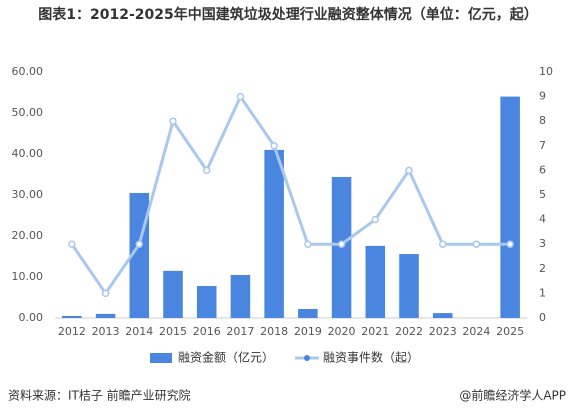 This screenshot has width=574, height=413. I want to click on x-tick-label: 2018, so click(274, 331).